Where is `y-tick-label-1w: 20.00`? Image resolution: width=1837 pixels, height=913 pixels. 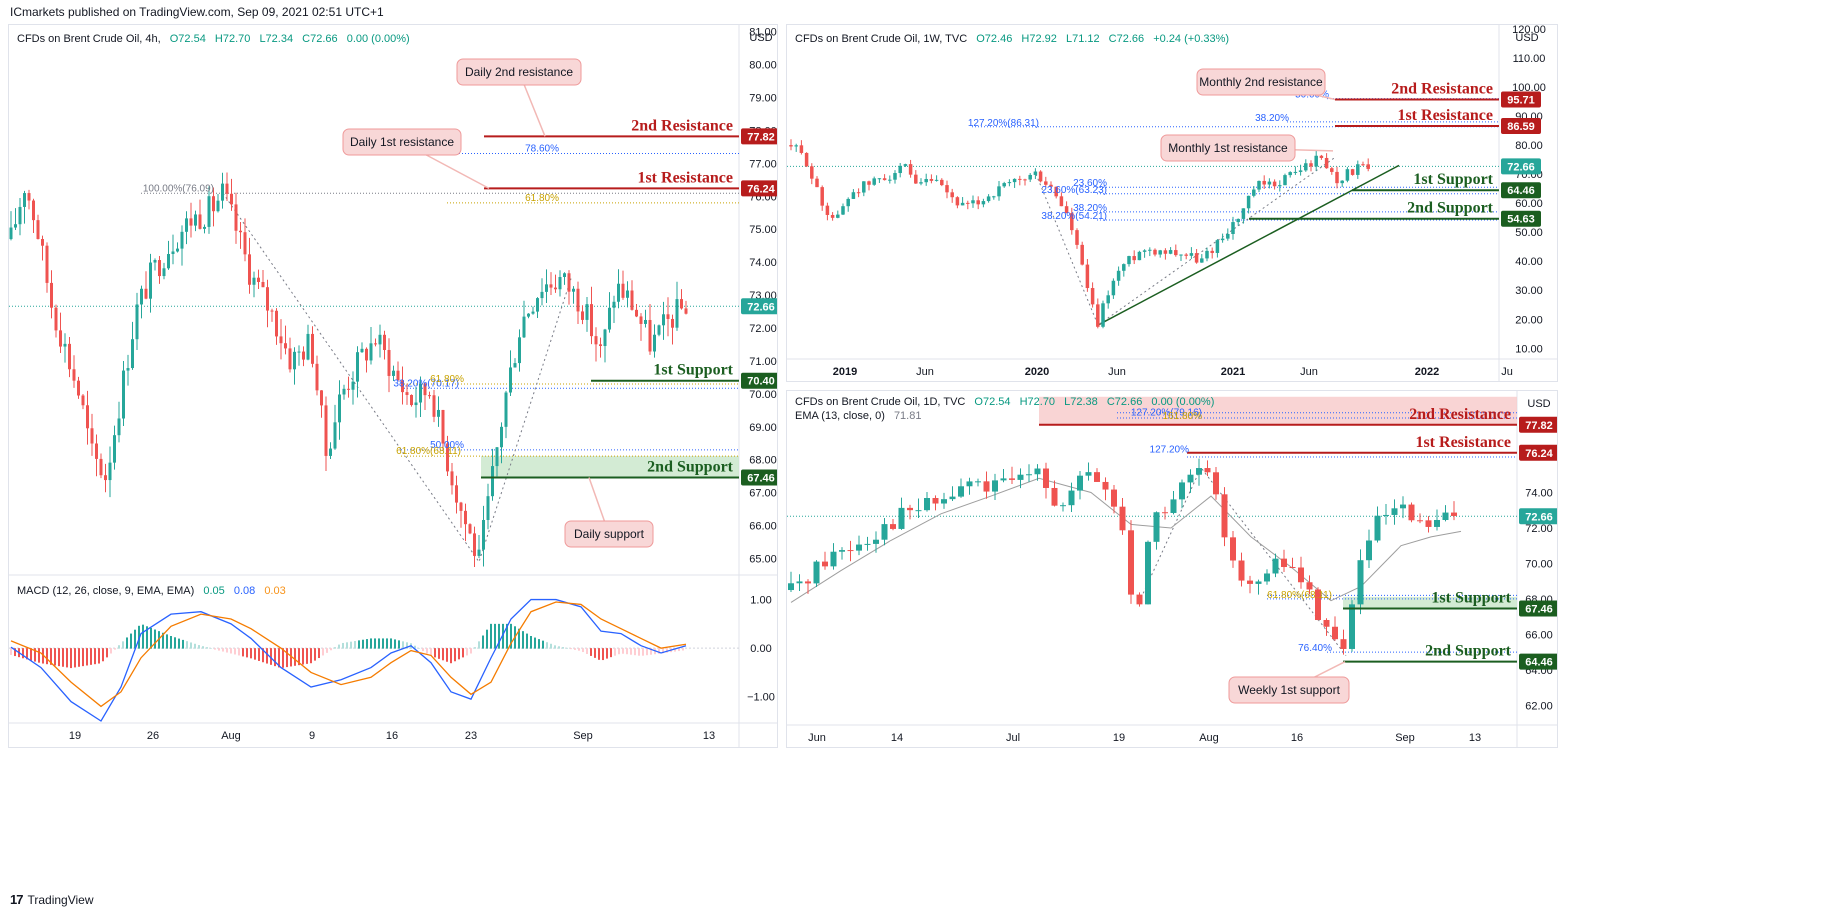
y-tick-label-1w: 20.00 is located at coordinates (1529, 320).